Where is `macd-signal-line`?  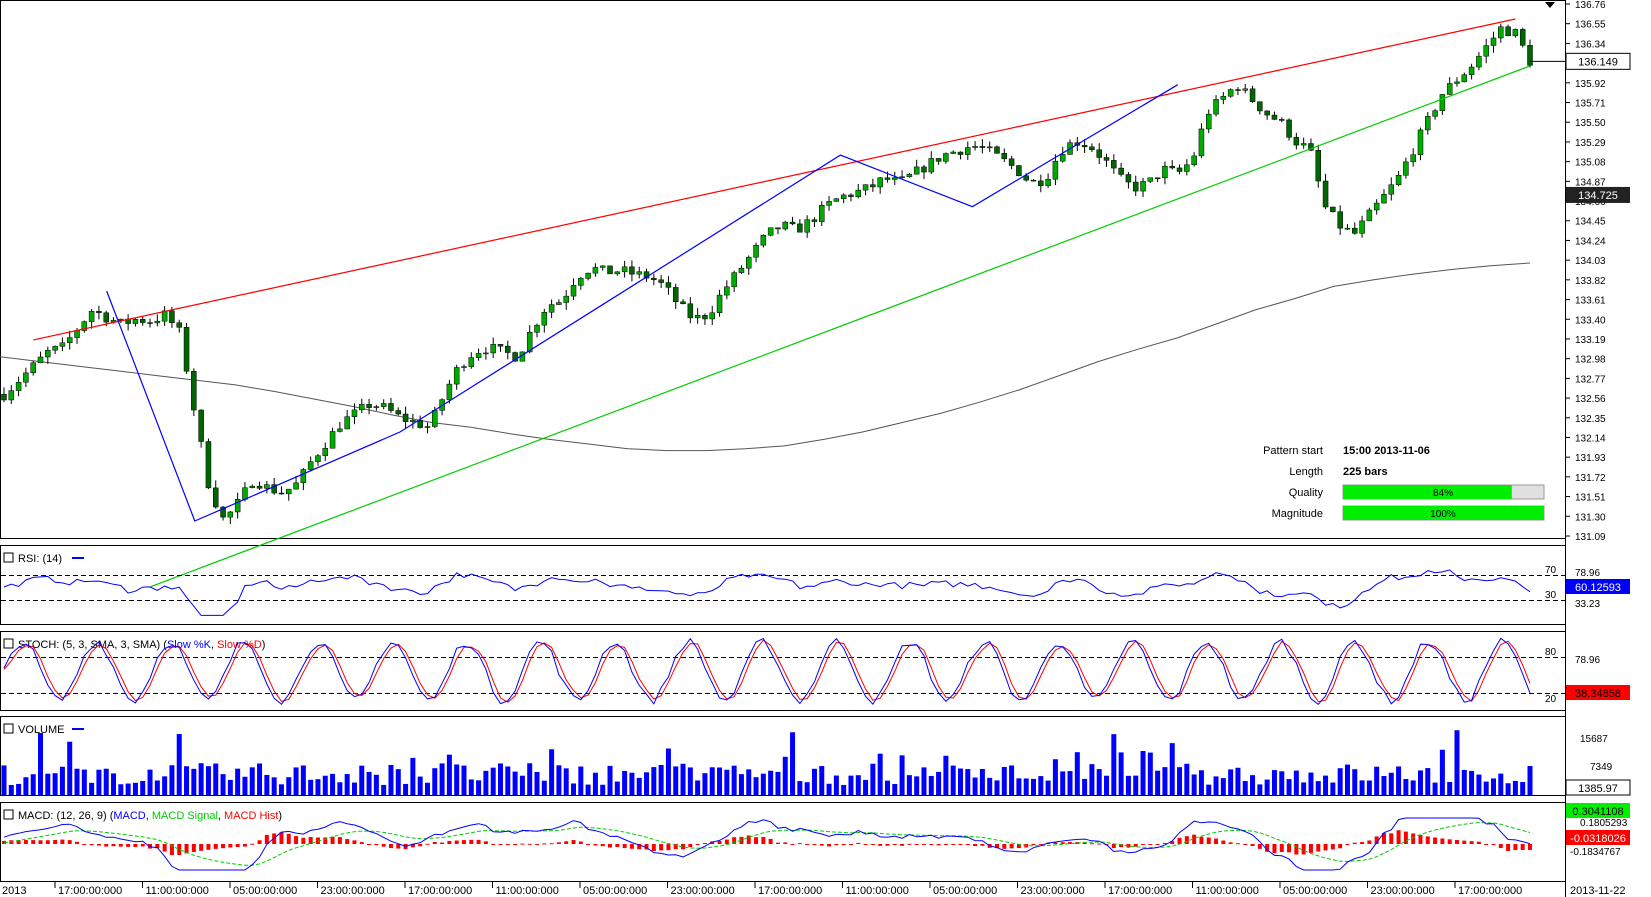
macd-signal-line is located at coordinates (767, 844).